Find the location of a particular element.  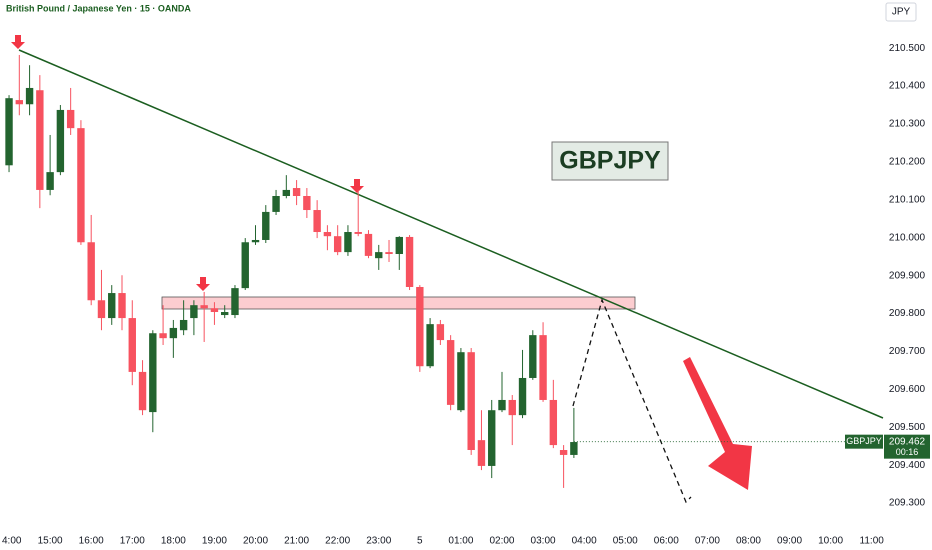

x-tick-label: 23:00 is located at coordinates (378, 541).